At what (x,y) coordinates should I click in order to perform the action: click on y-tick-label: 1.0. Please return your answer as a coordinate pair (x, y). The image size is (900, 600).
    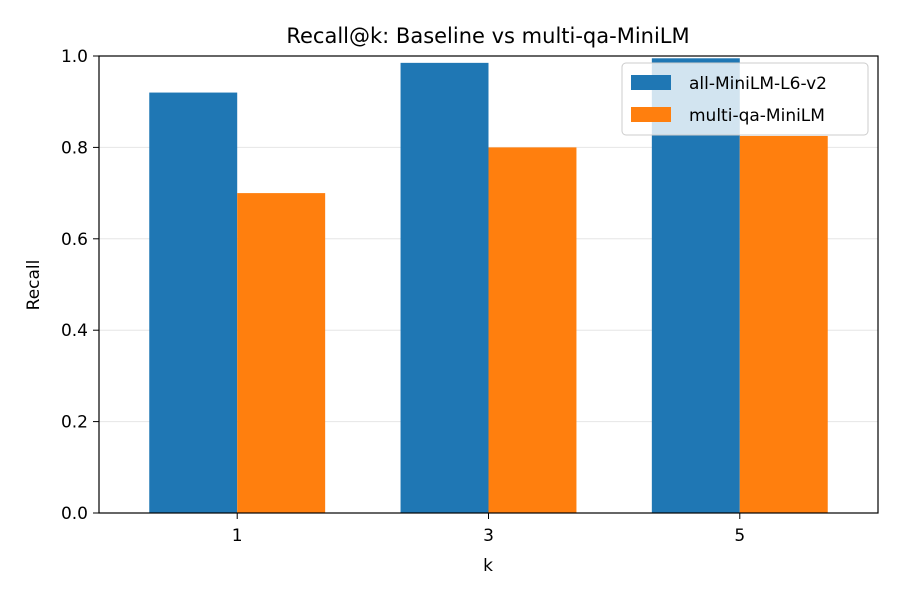
    Looking at the image, I should click on (74, 57).